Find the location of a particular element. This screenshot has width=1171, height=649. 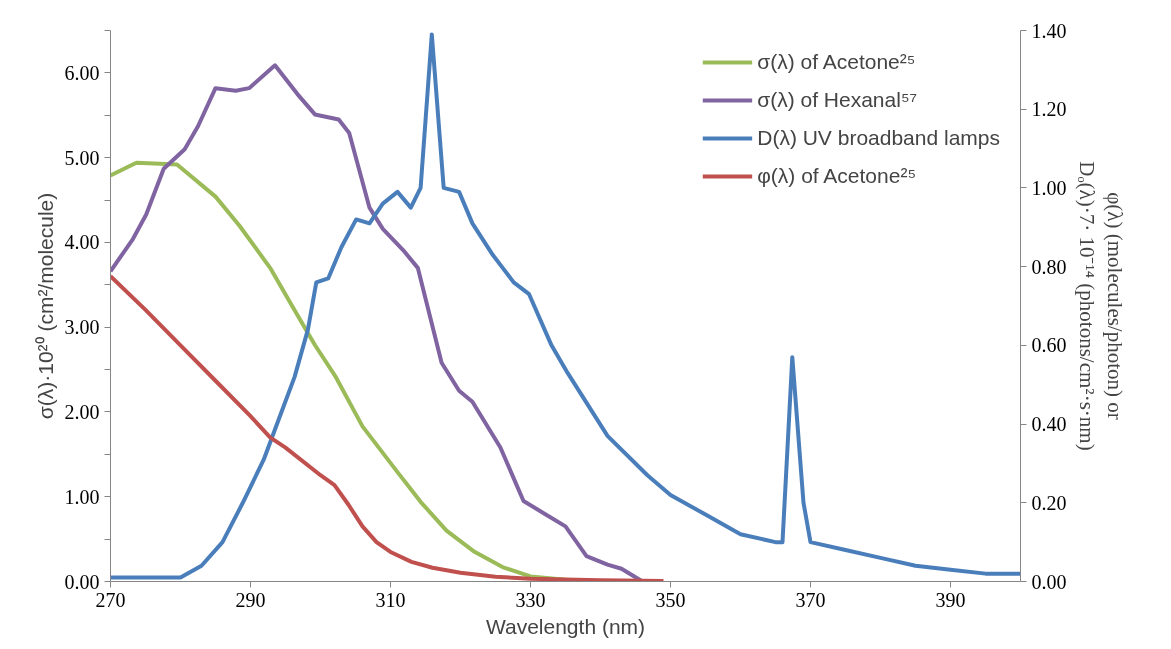

y2-tick-label: 0.20 is located at coordinates (1049, 502).